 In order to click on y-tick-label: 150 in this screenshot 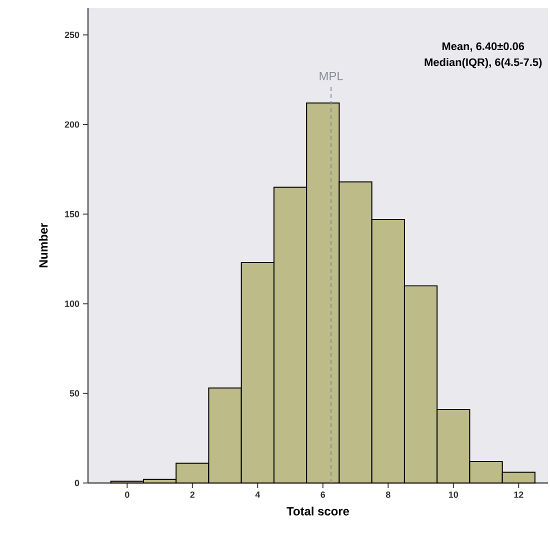, I will do `click(72, 214)`.